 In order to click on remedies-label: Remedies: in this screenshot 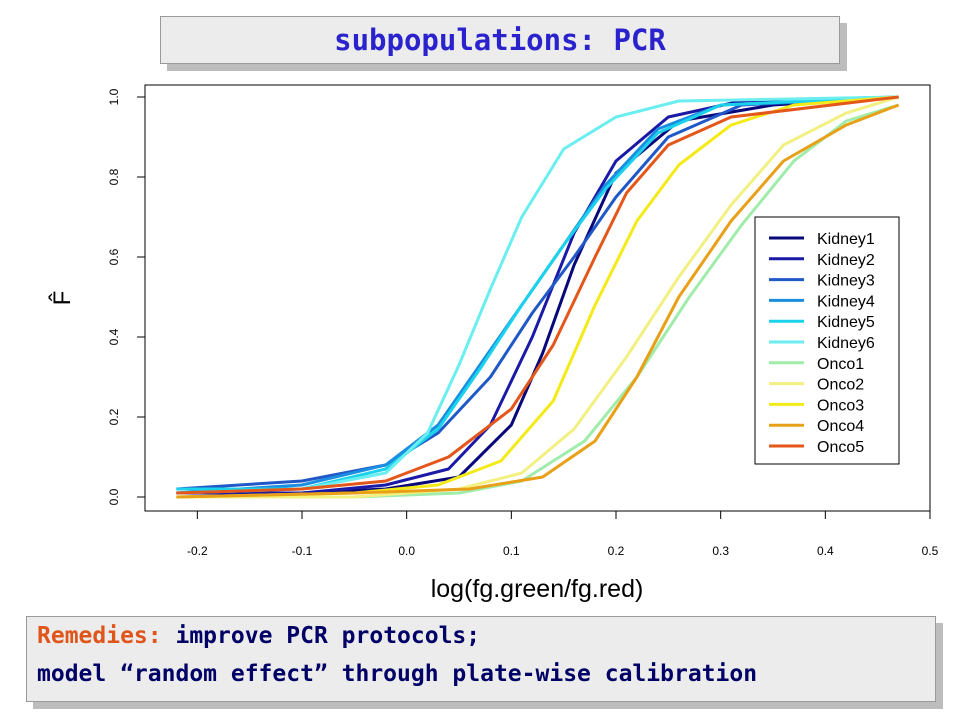, I will do `click(99, 636)`.